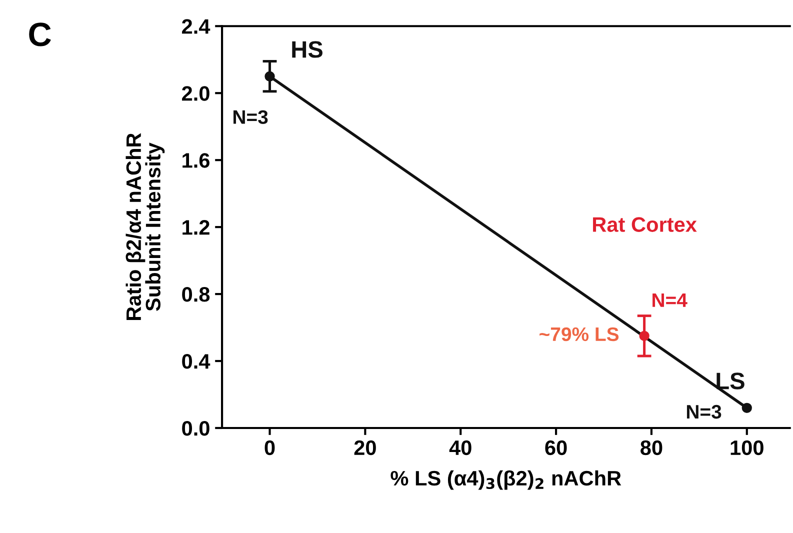 Image resolution: width=793 pixels, height=533 pixels. I want to click on y-axis-title: Ratio β2/α4 nAChR Subunit Intensity, so click(145, 226).